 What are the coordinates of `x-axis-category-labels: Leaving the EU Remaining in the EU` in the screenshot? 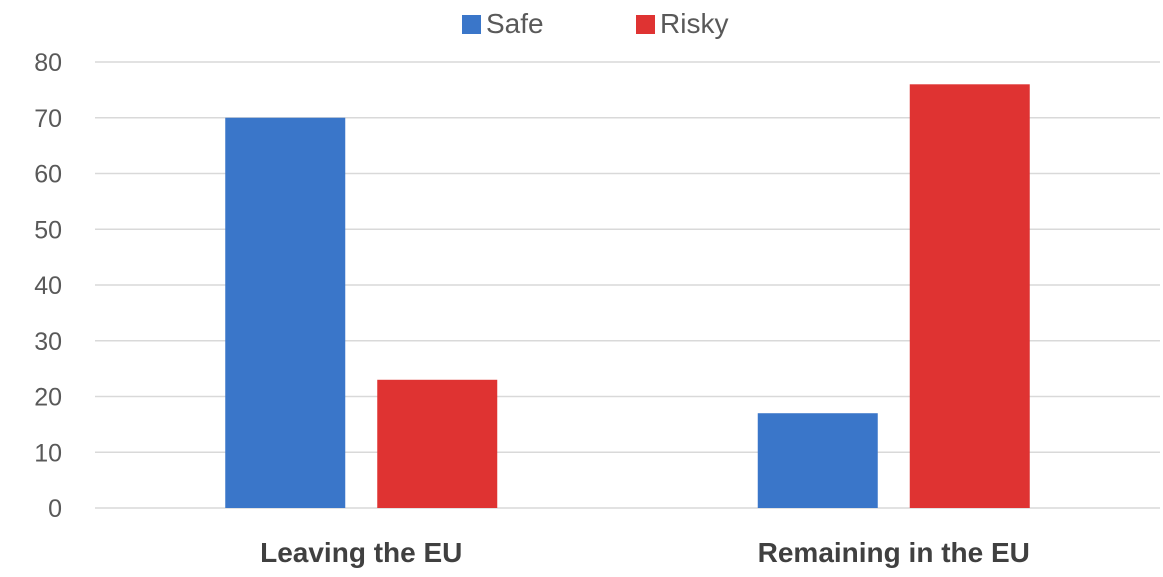 It's located at (645, 552).